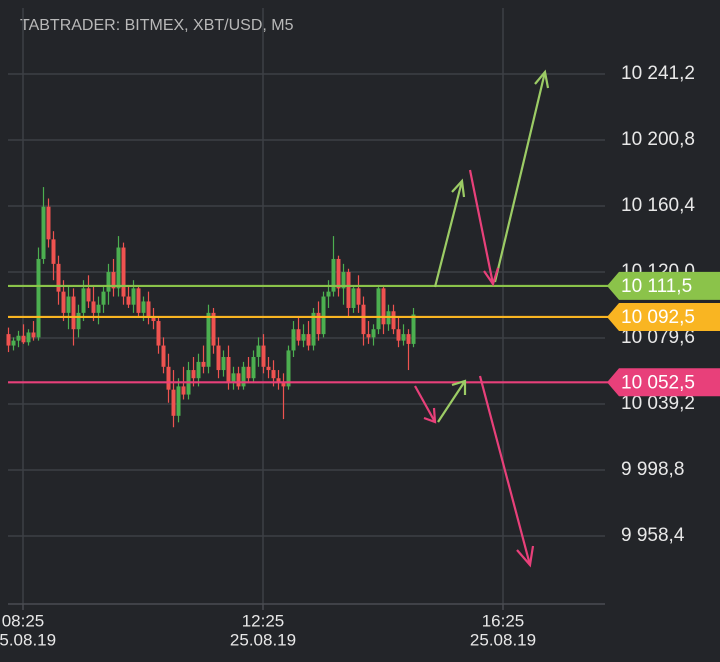 The width and height of the screenshot is (720, 662). Describe the element at coordinates (503, 620) in the screenshot. I see `x-tick-label: 16:25` at that location.